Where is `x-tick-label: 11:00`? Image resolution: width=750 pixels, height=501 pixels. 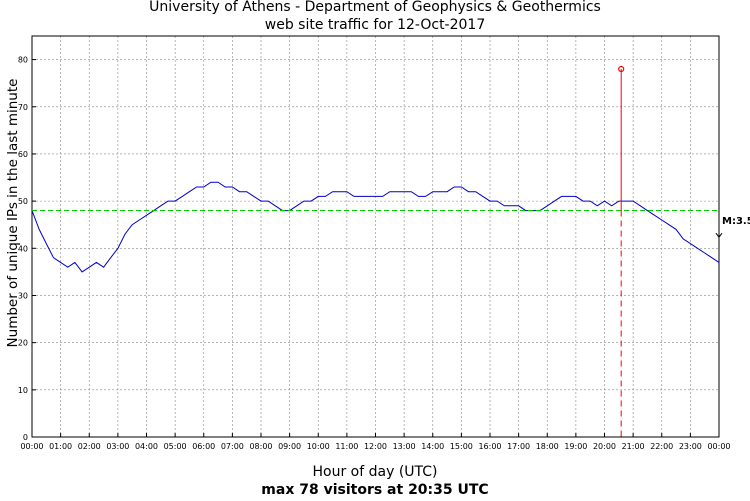 x-tick-label: 11:00 is located at coordinates (346, 446).